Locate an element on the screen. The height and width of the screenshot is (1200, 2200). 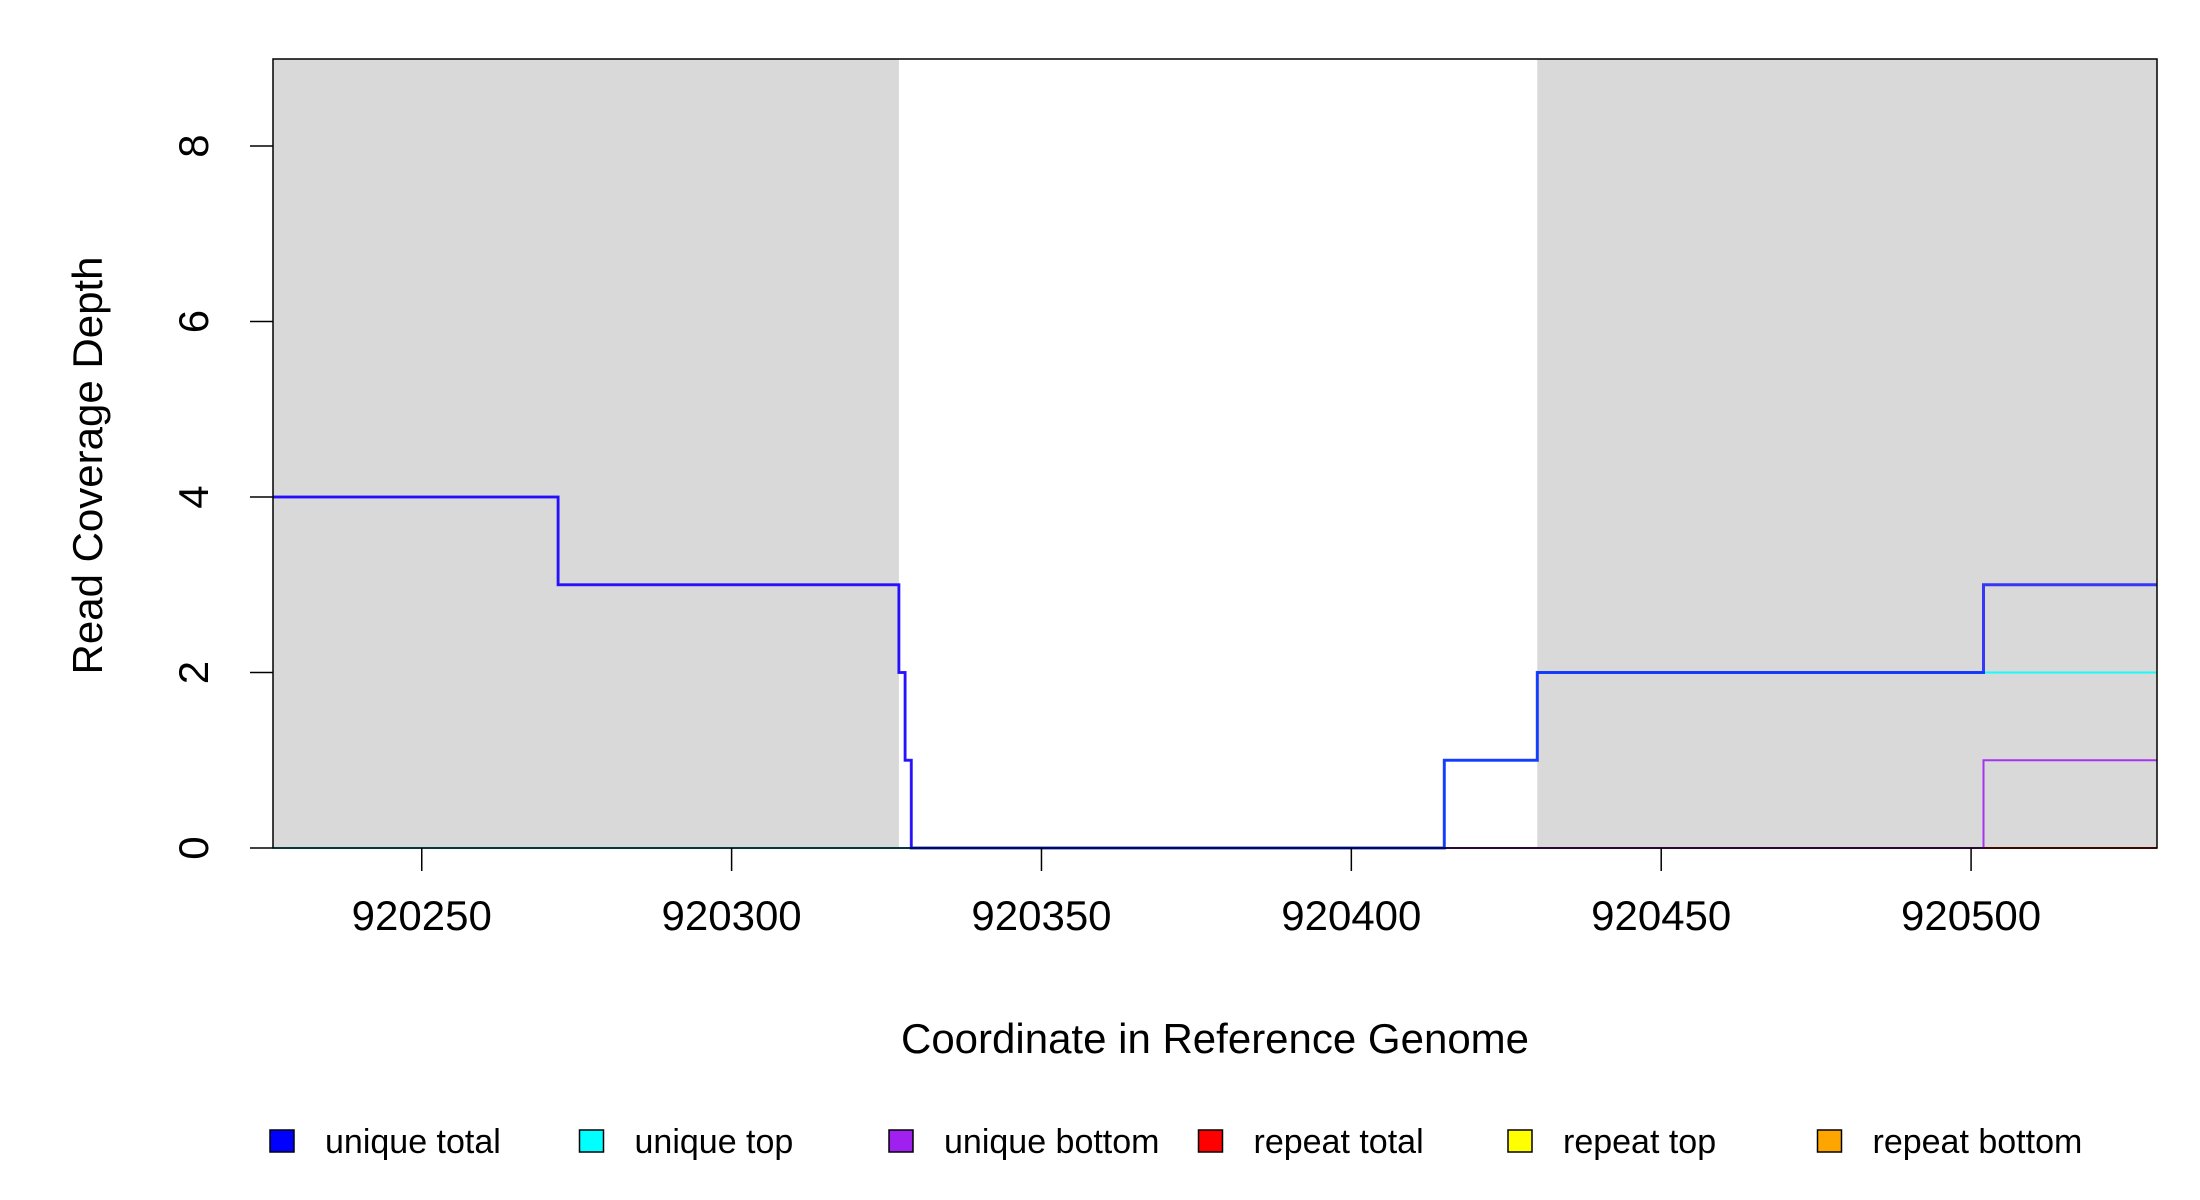
legend-swatch-repeat-total is located at coordinates (1210, 1141).